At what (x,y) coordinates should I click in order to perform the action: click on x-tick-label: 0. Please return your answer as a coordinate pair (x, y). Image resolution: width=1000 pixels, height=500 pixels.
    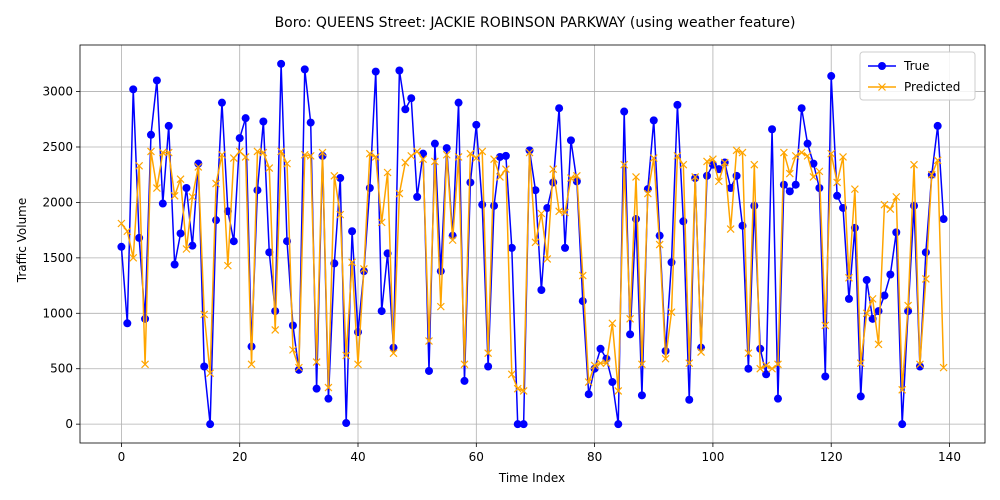
    Looking at the image, I should click on (122, 457).